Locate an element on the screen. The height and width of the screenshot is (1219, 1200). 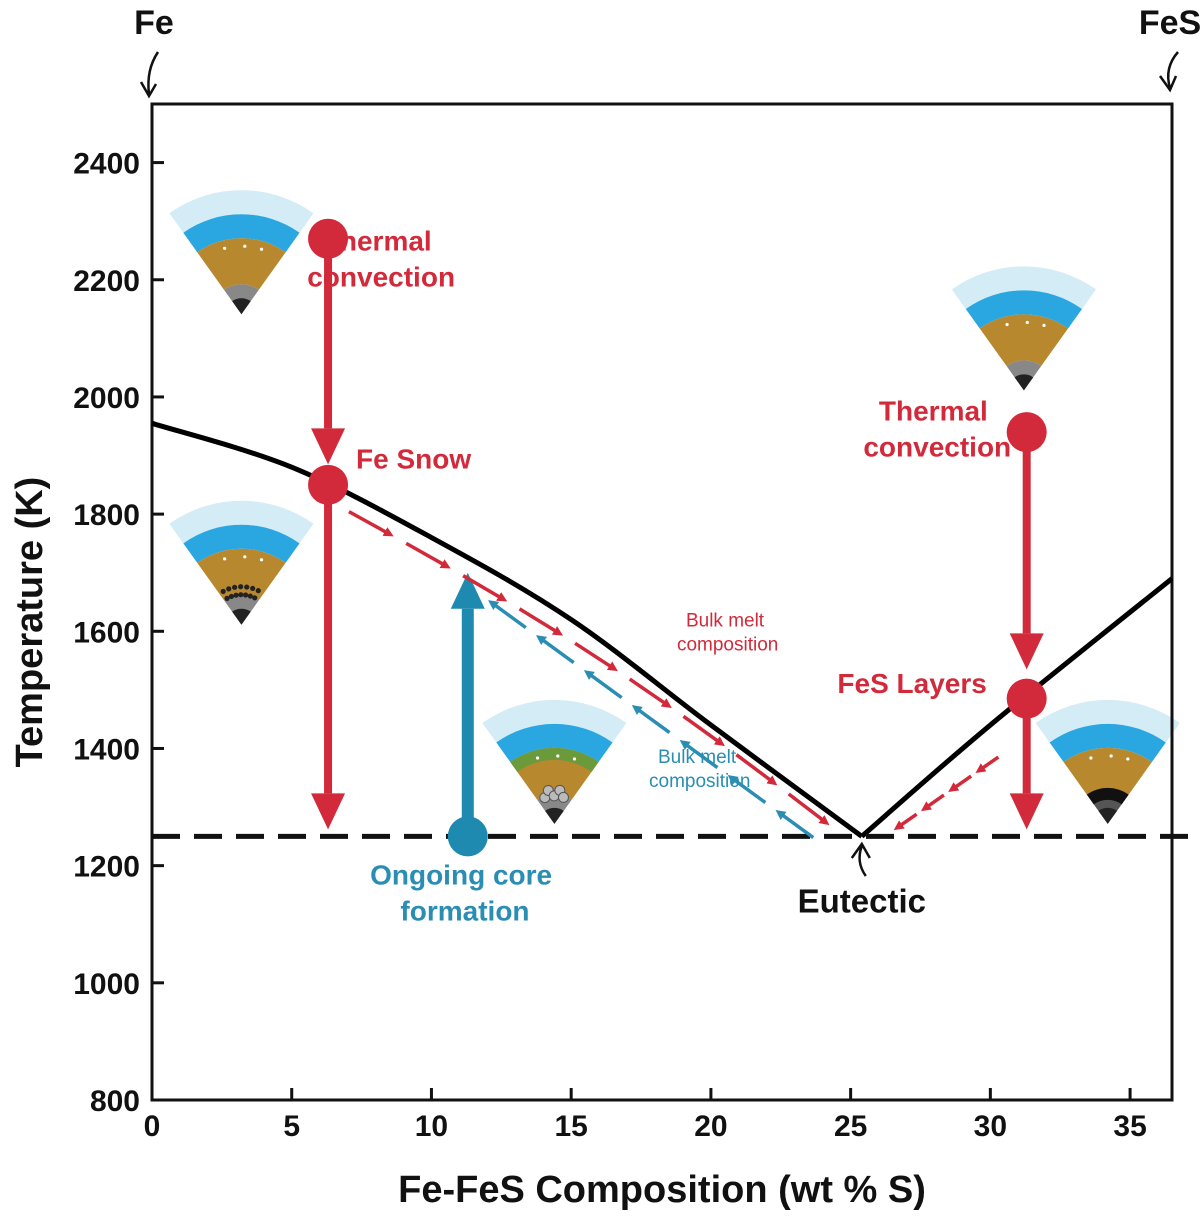
x-tick-label: 5 is located at coordinates (291, 1126).